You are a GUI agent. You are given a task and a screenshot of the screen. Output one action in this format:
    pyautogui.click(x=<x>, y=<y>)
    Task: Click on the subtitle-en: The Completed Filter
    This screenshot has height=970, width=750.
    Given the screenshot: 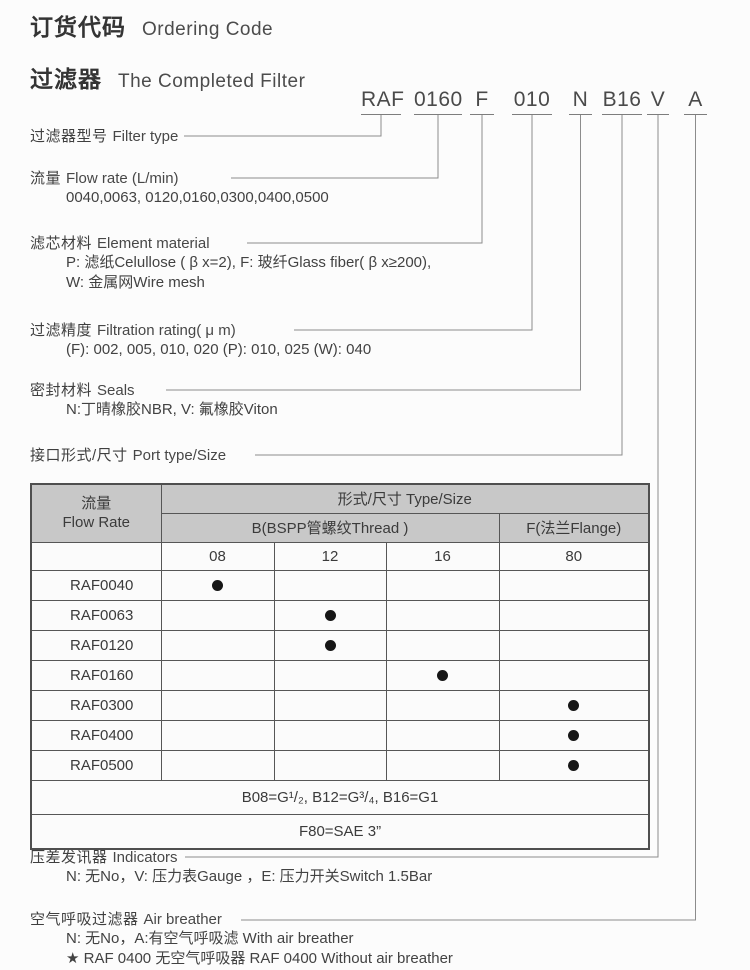 What is the action you would take?
    pyautogui.click(x=212, y=81)
    